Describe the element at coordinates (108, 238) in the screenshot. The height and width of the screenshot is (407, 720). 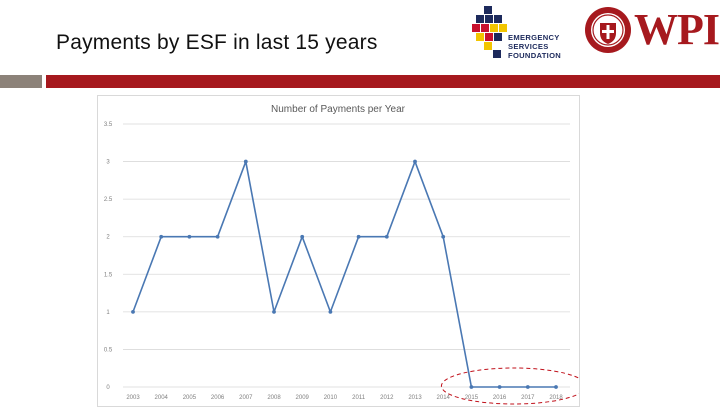
I see `y-tick-label: 2` at that location.